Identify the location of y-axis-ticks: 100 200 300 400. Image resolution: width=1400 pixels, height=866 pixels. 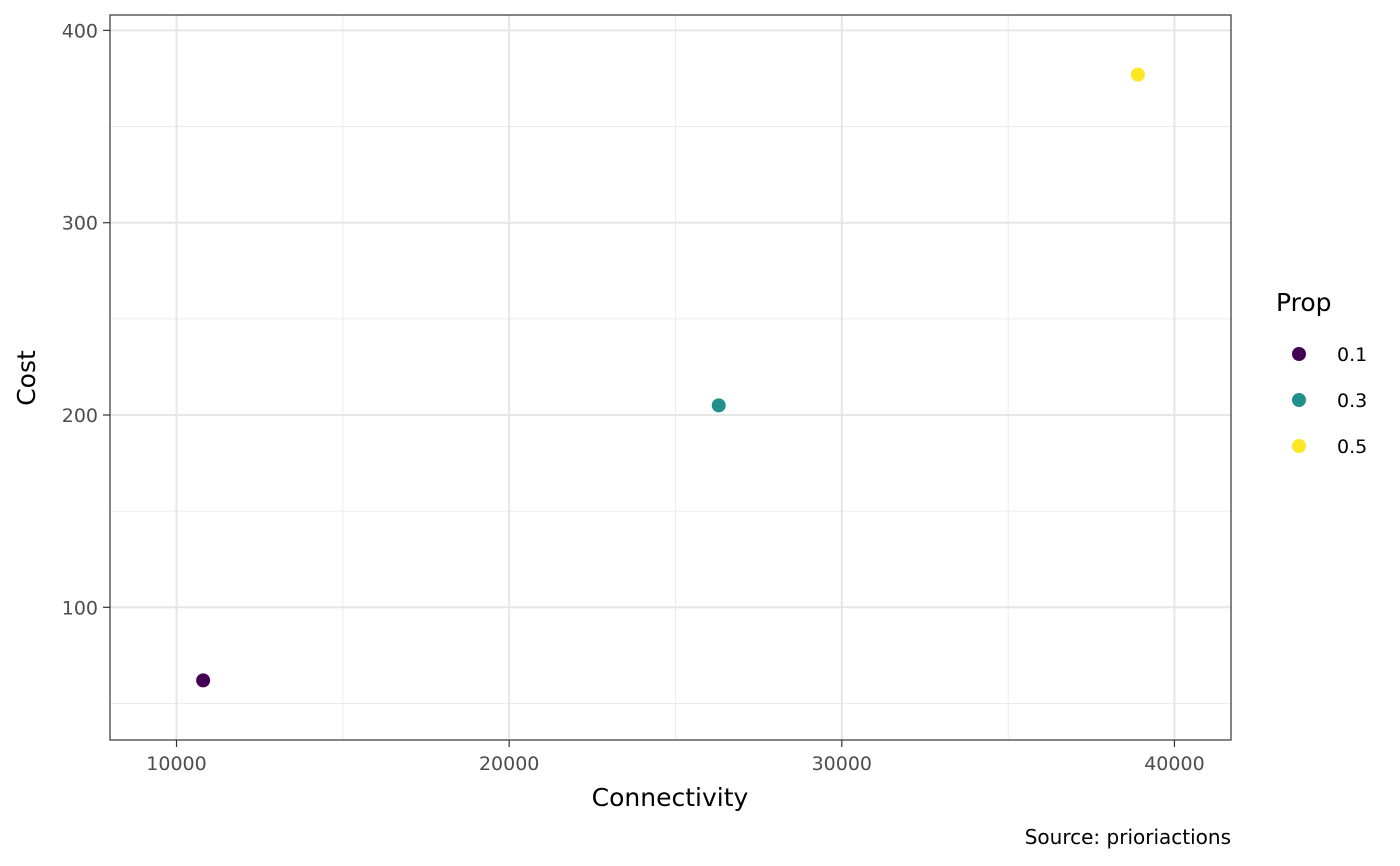
(86, 319).